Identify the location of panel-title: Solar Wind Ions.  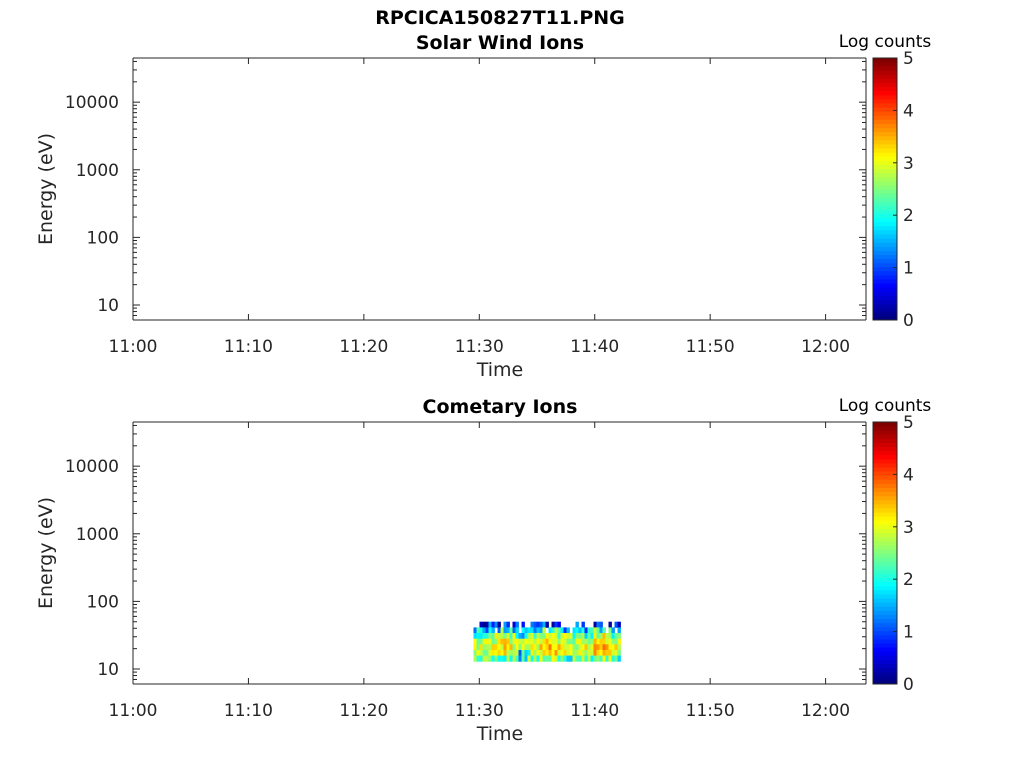
(500, 43).